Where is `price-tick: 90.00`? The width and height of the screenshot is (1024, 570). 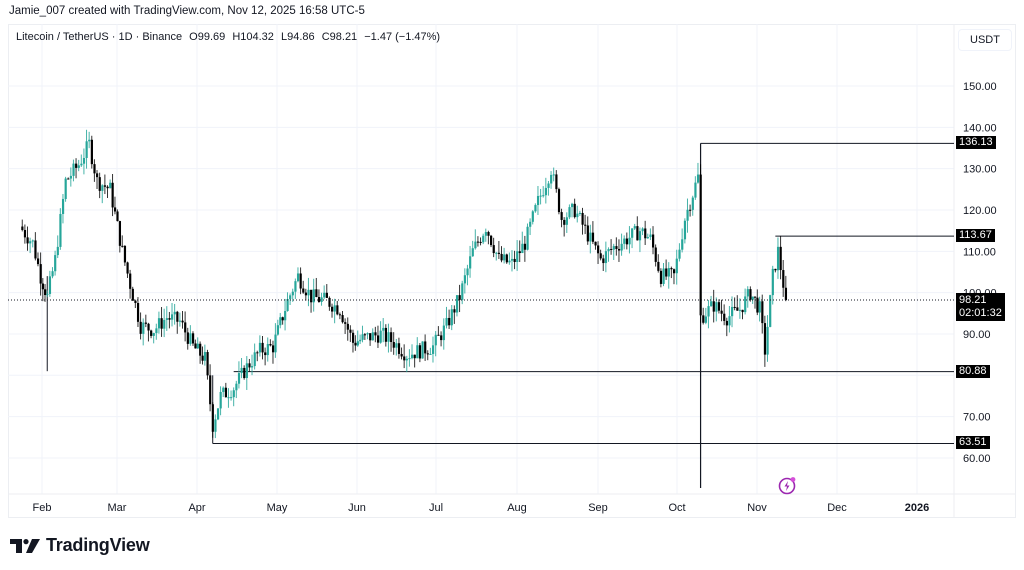
price-tick: 90.00 is located at coordinates (977, 335).